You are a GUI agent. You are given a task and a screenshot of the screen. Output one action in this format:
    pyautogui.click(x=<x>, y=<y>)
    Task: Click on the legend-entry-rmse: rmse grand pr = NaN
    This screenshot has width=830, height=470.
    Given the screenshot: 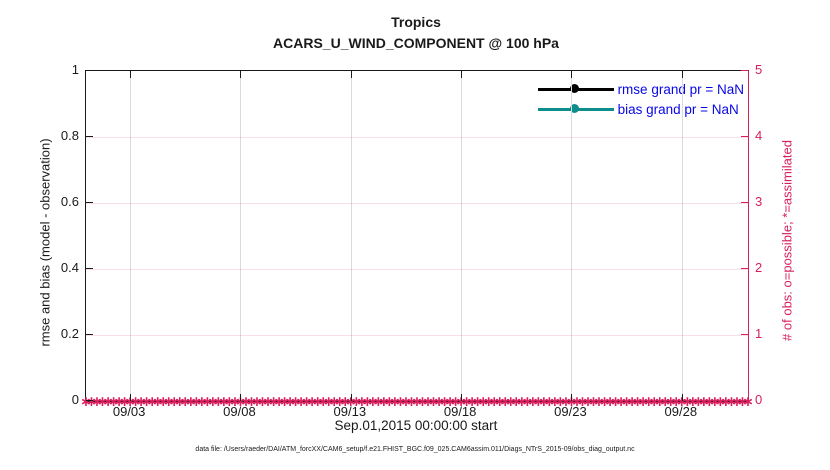 What is the action you would take?
    pyautogui.click(x=640, y=89)
    